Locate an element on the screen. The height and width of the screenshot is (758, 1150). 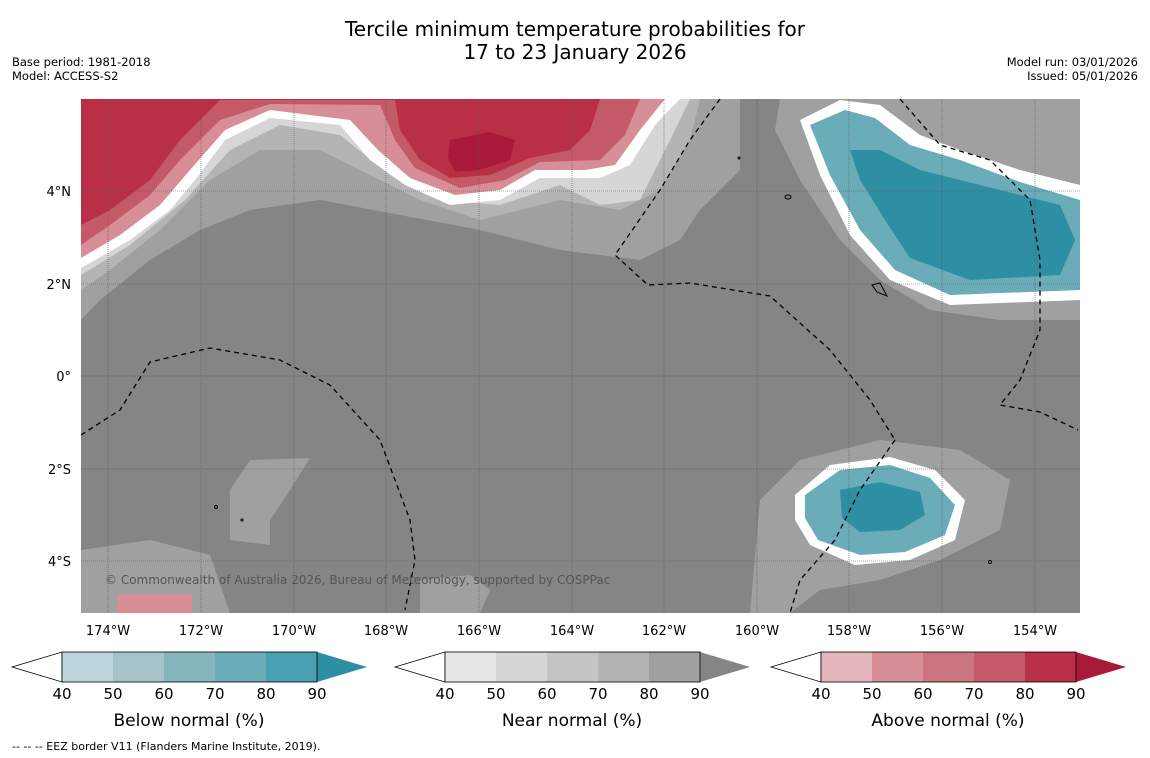
meta-right: Model run: 03/01/2026 Issued: 05/01/2026 is located at coordinates (1072, 69).